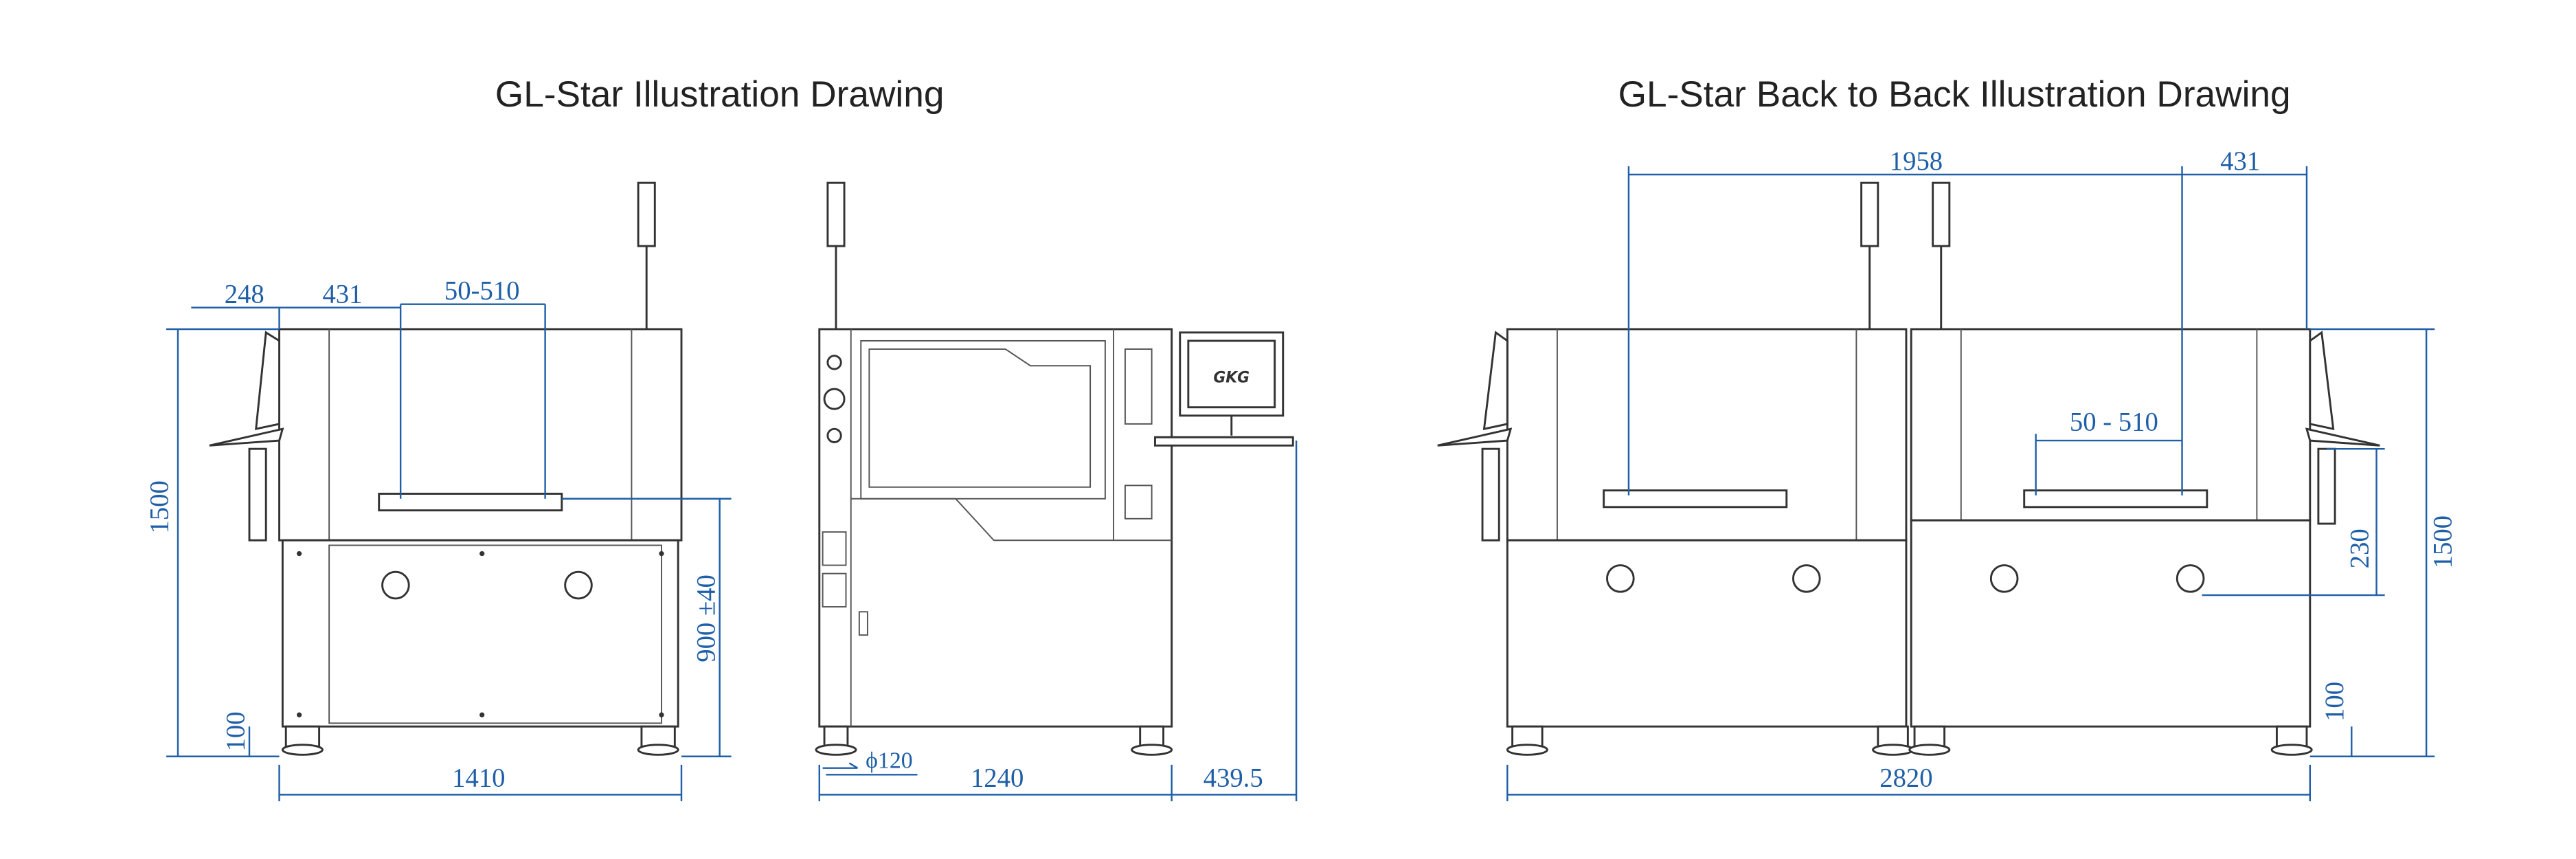 The width and height of the screenshot is (2576, 859). I want to click on dimension-label: 900 ±40, so click(706, 618).